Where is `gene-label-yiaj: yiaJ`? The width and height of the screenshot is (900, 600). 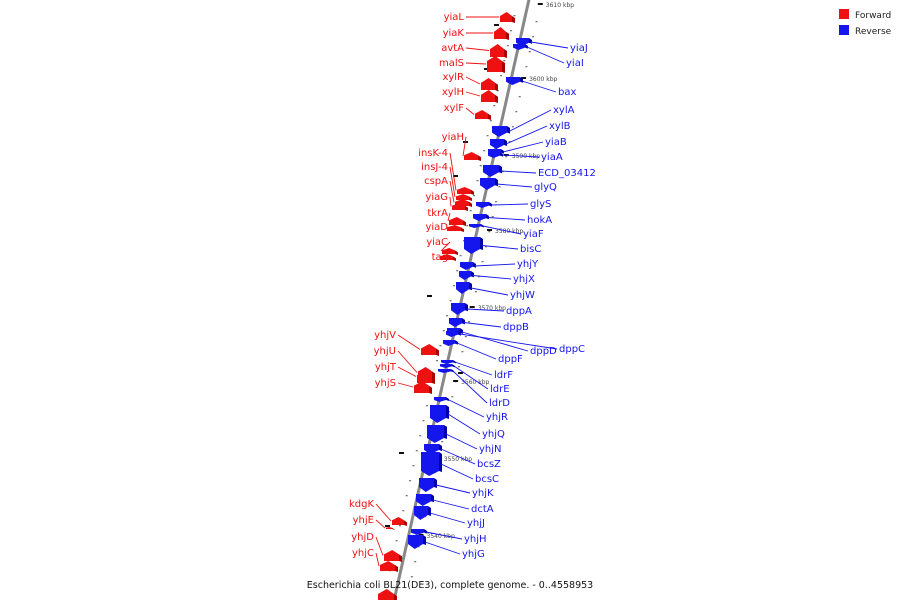 gene-label-yiaj: yiaJ is located at coordinates (579, 48).